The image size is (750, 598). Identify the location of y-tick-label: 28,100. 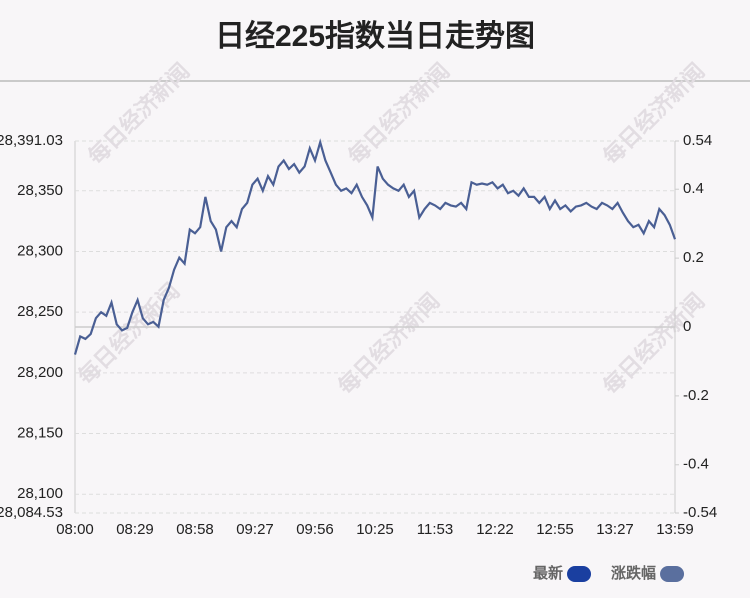
(40, 493).